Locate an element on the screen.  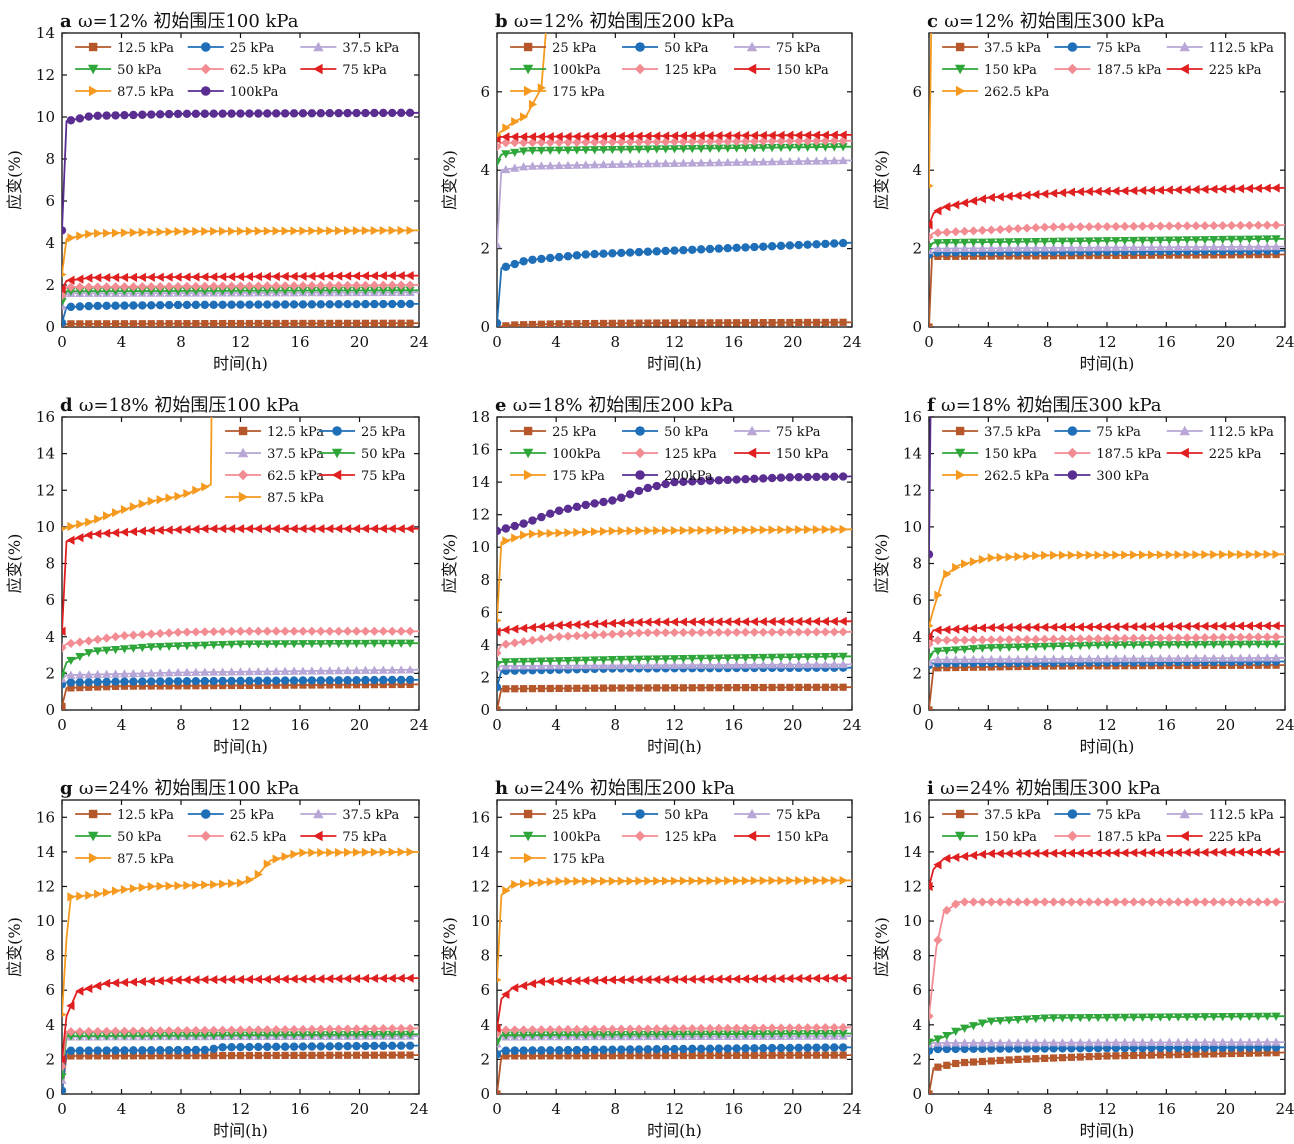
legend-label: 175 kPa is located at coordinates (578, 859).